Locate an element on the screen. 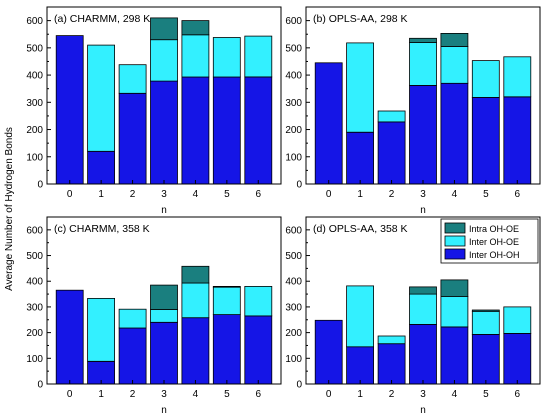  legend-entry: Intra OH-OE is located at coordinates (494, 229).